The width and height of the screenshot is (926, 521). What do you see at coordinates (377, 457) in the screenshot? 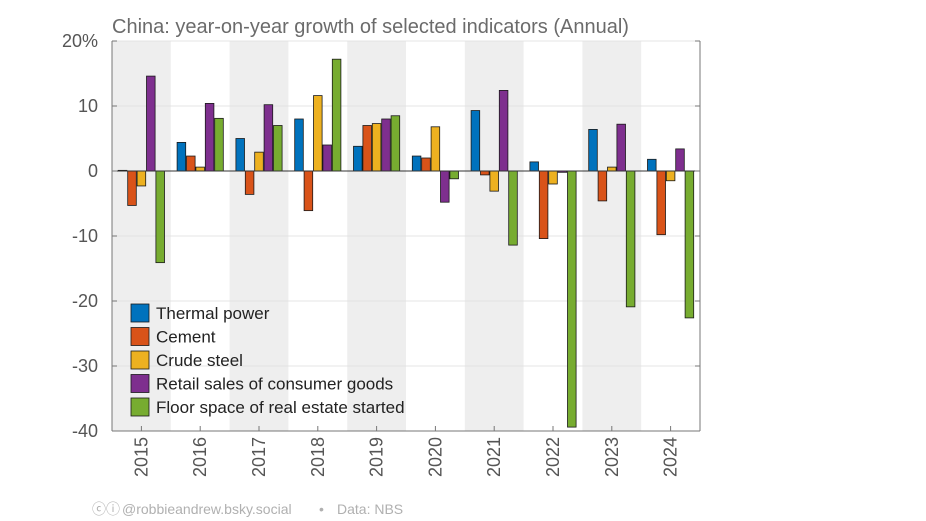
I see `x-tick-label-2019: 2019` at bounding box center [377, 457].